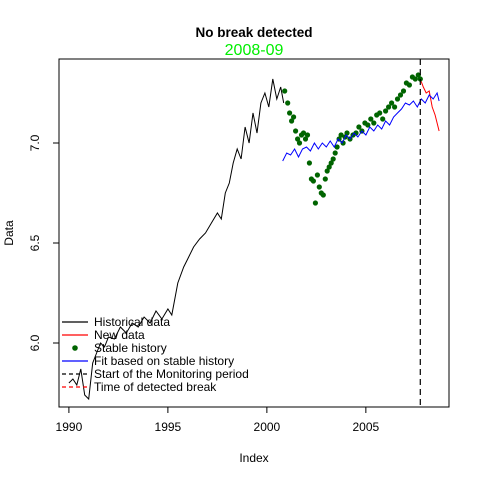  What do you see at coordinates (35, 342) in the screenshot?
I see `y-tick-label: 6.0` at bounding box center [35, 342].